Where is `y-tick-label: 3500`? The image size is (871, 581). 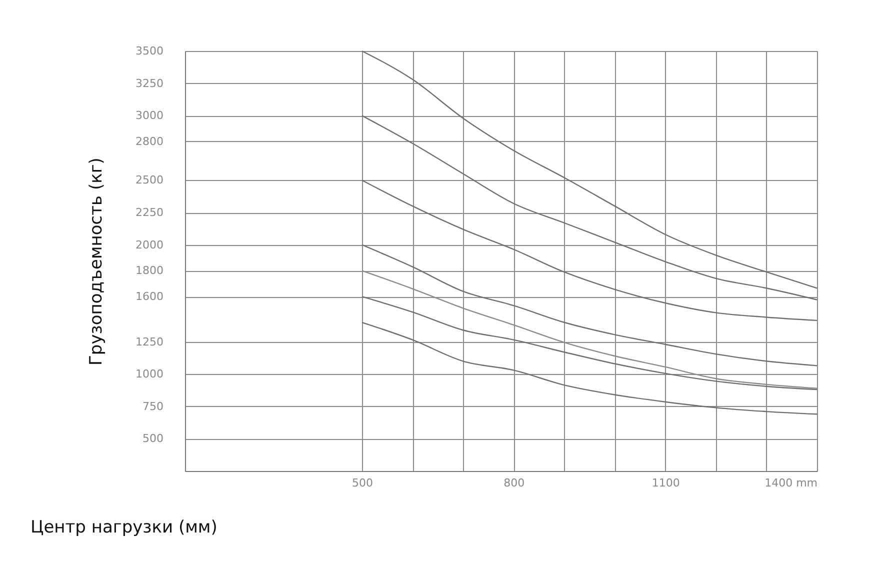
y-tick-label: 3500 is located at coordinates (150, 51).